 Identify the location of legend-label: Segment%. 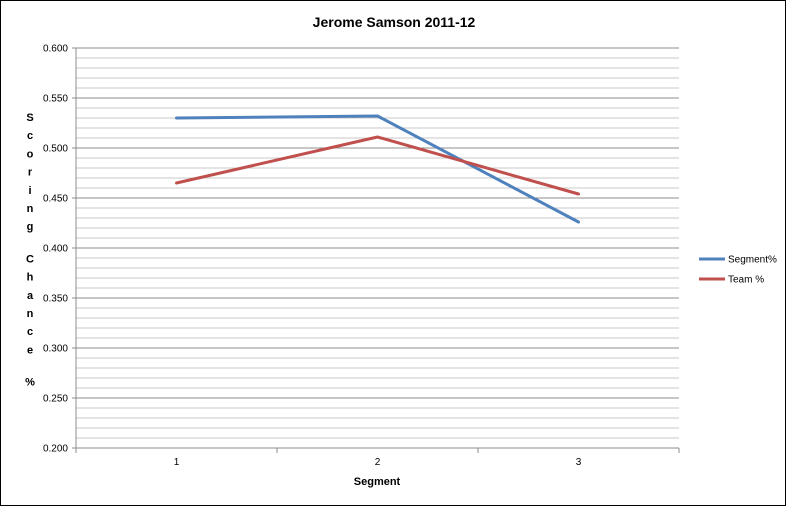
(752, 260).